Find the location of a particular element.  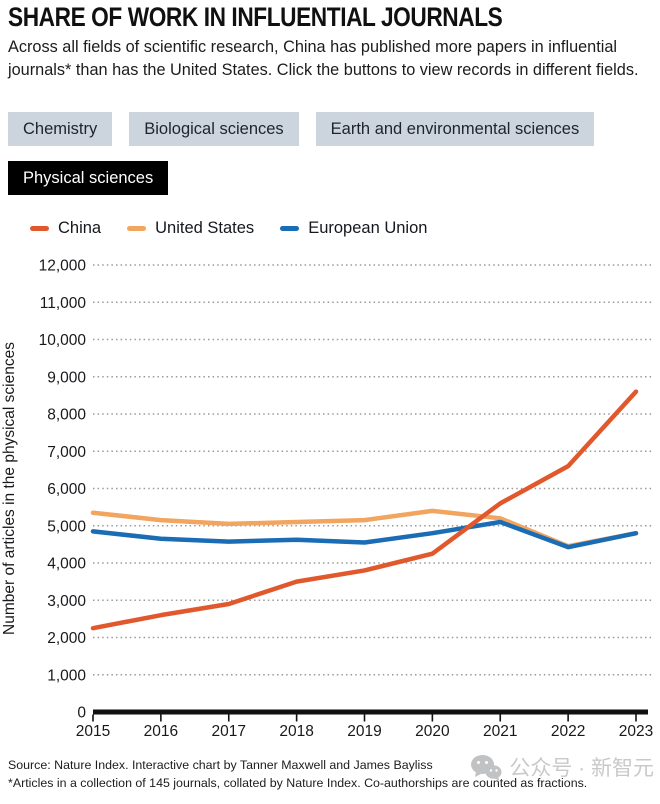

field-buttons-row-2: Physical sciences is located at coordinates (88, 178).